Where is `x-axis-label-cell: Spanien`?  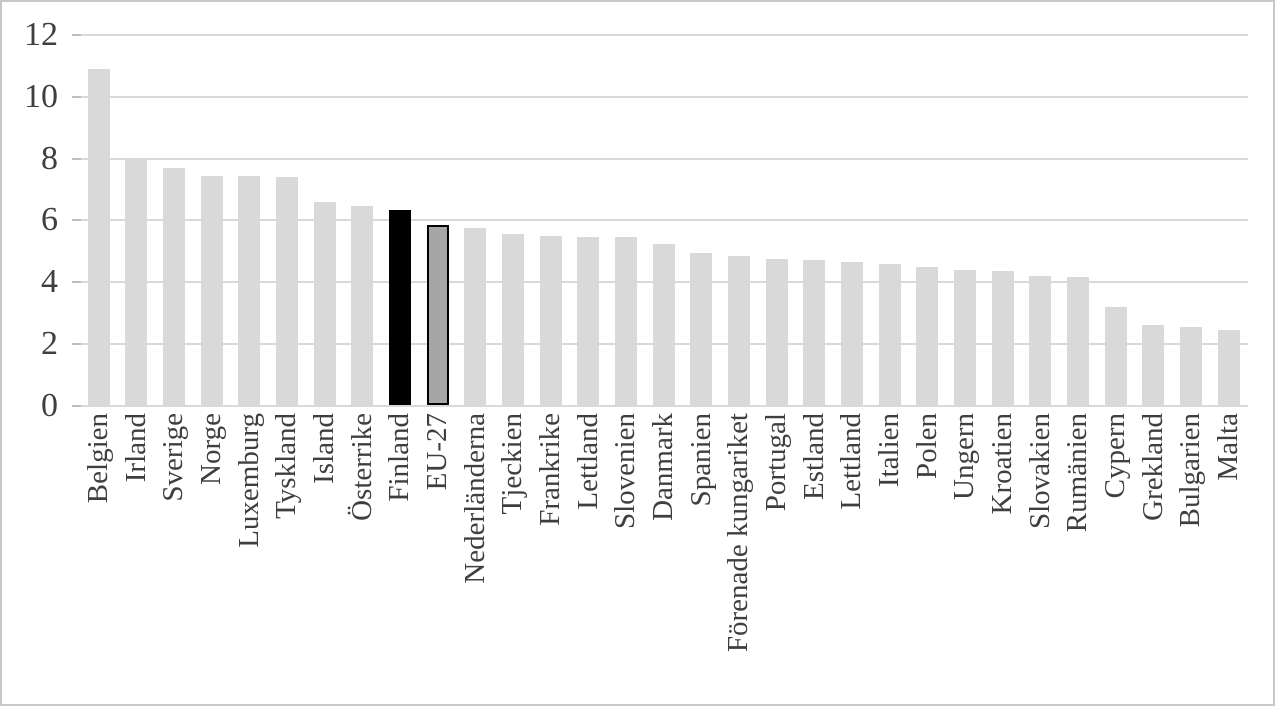
x-axis-label-cell: Spanien is located at coordinates (701, 558).